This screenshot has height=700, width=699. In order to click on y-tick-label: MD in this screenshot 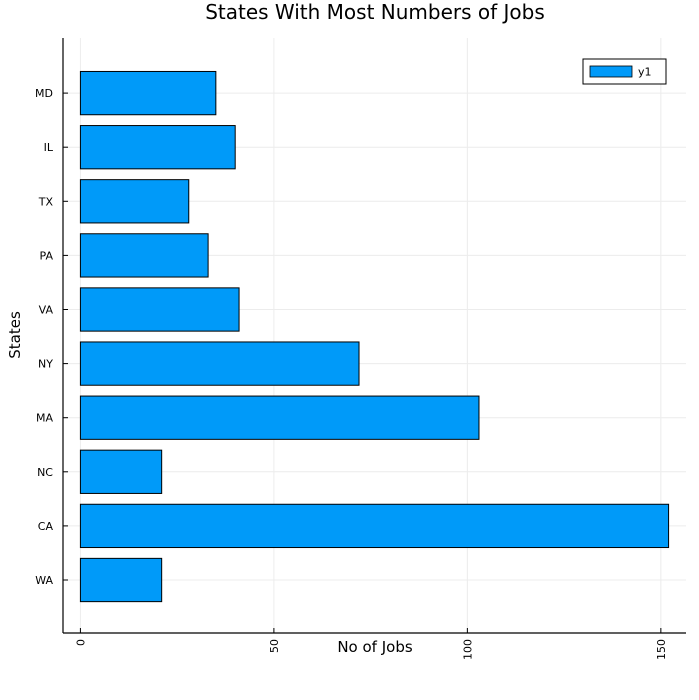, I will do `click(44, 93)`.